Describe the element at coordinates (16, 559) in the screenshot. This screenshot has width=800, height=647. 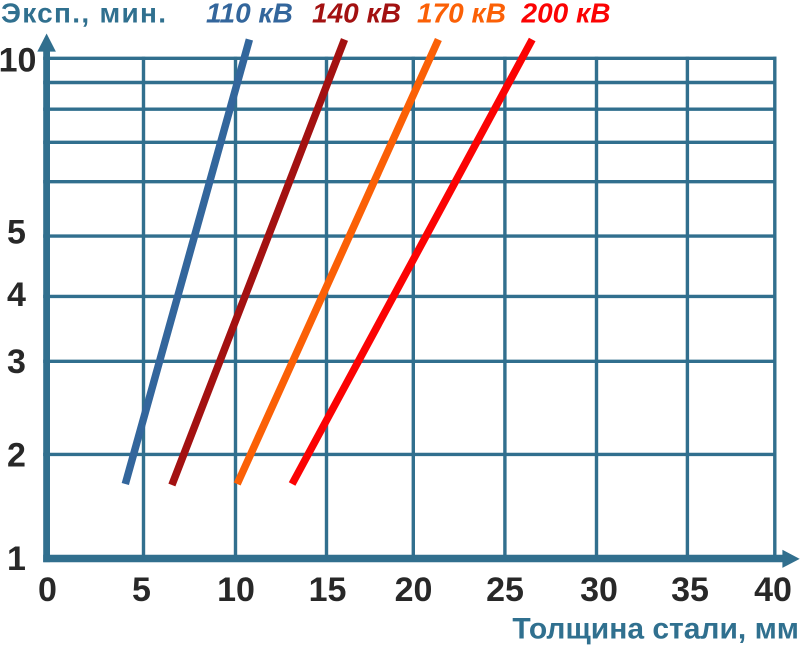
I see `svg-text: 1` at that location.